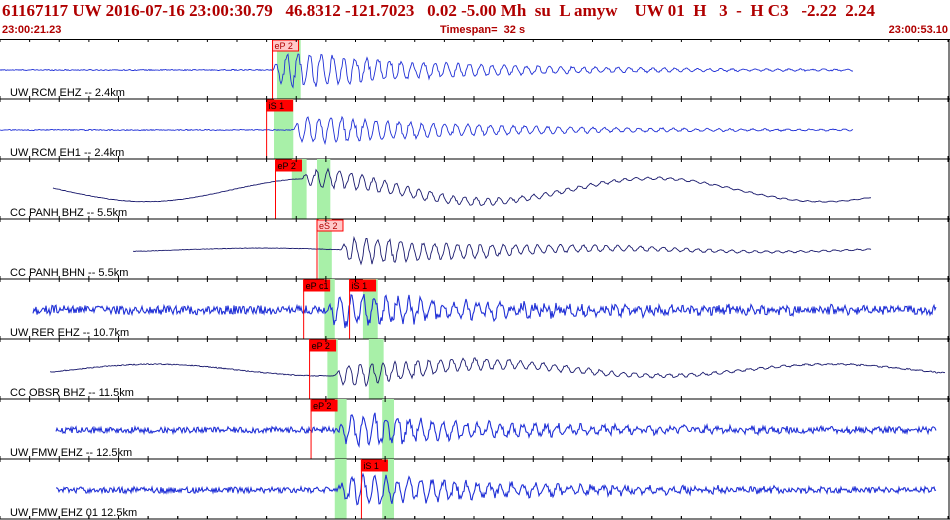 The width and height of the screenshot is (950, 520). What do you see at coordinates (277, 106) in the screenshot?
I see `pick-label-1-0: iS 1` at bounding box center [277, 106].